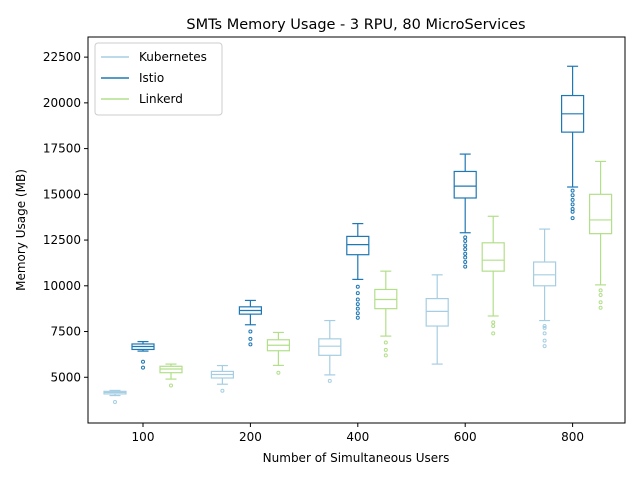  What do you see at coordinates (356, 458) in the screenshot?
I see `x-axis-label: Number of Simultaneous Users` at bounding box center [356, 458].